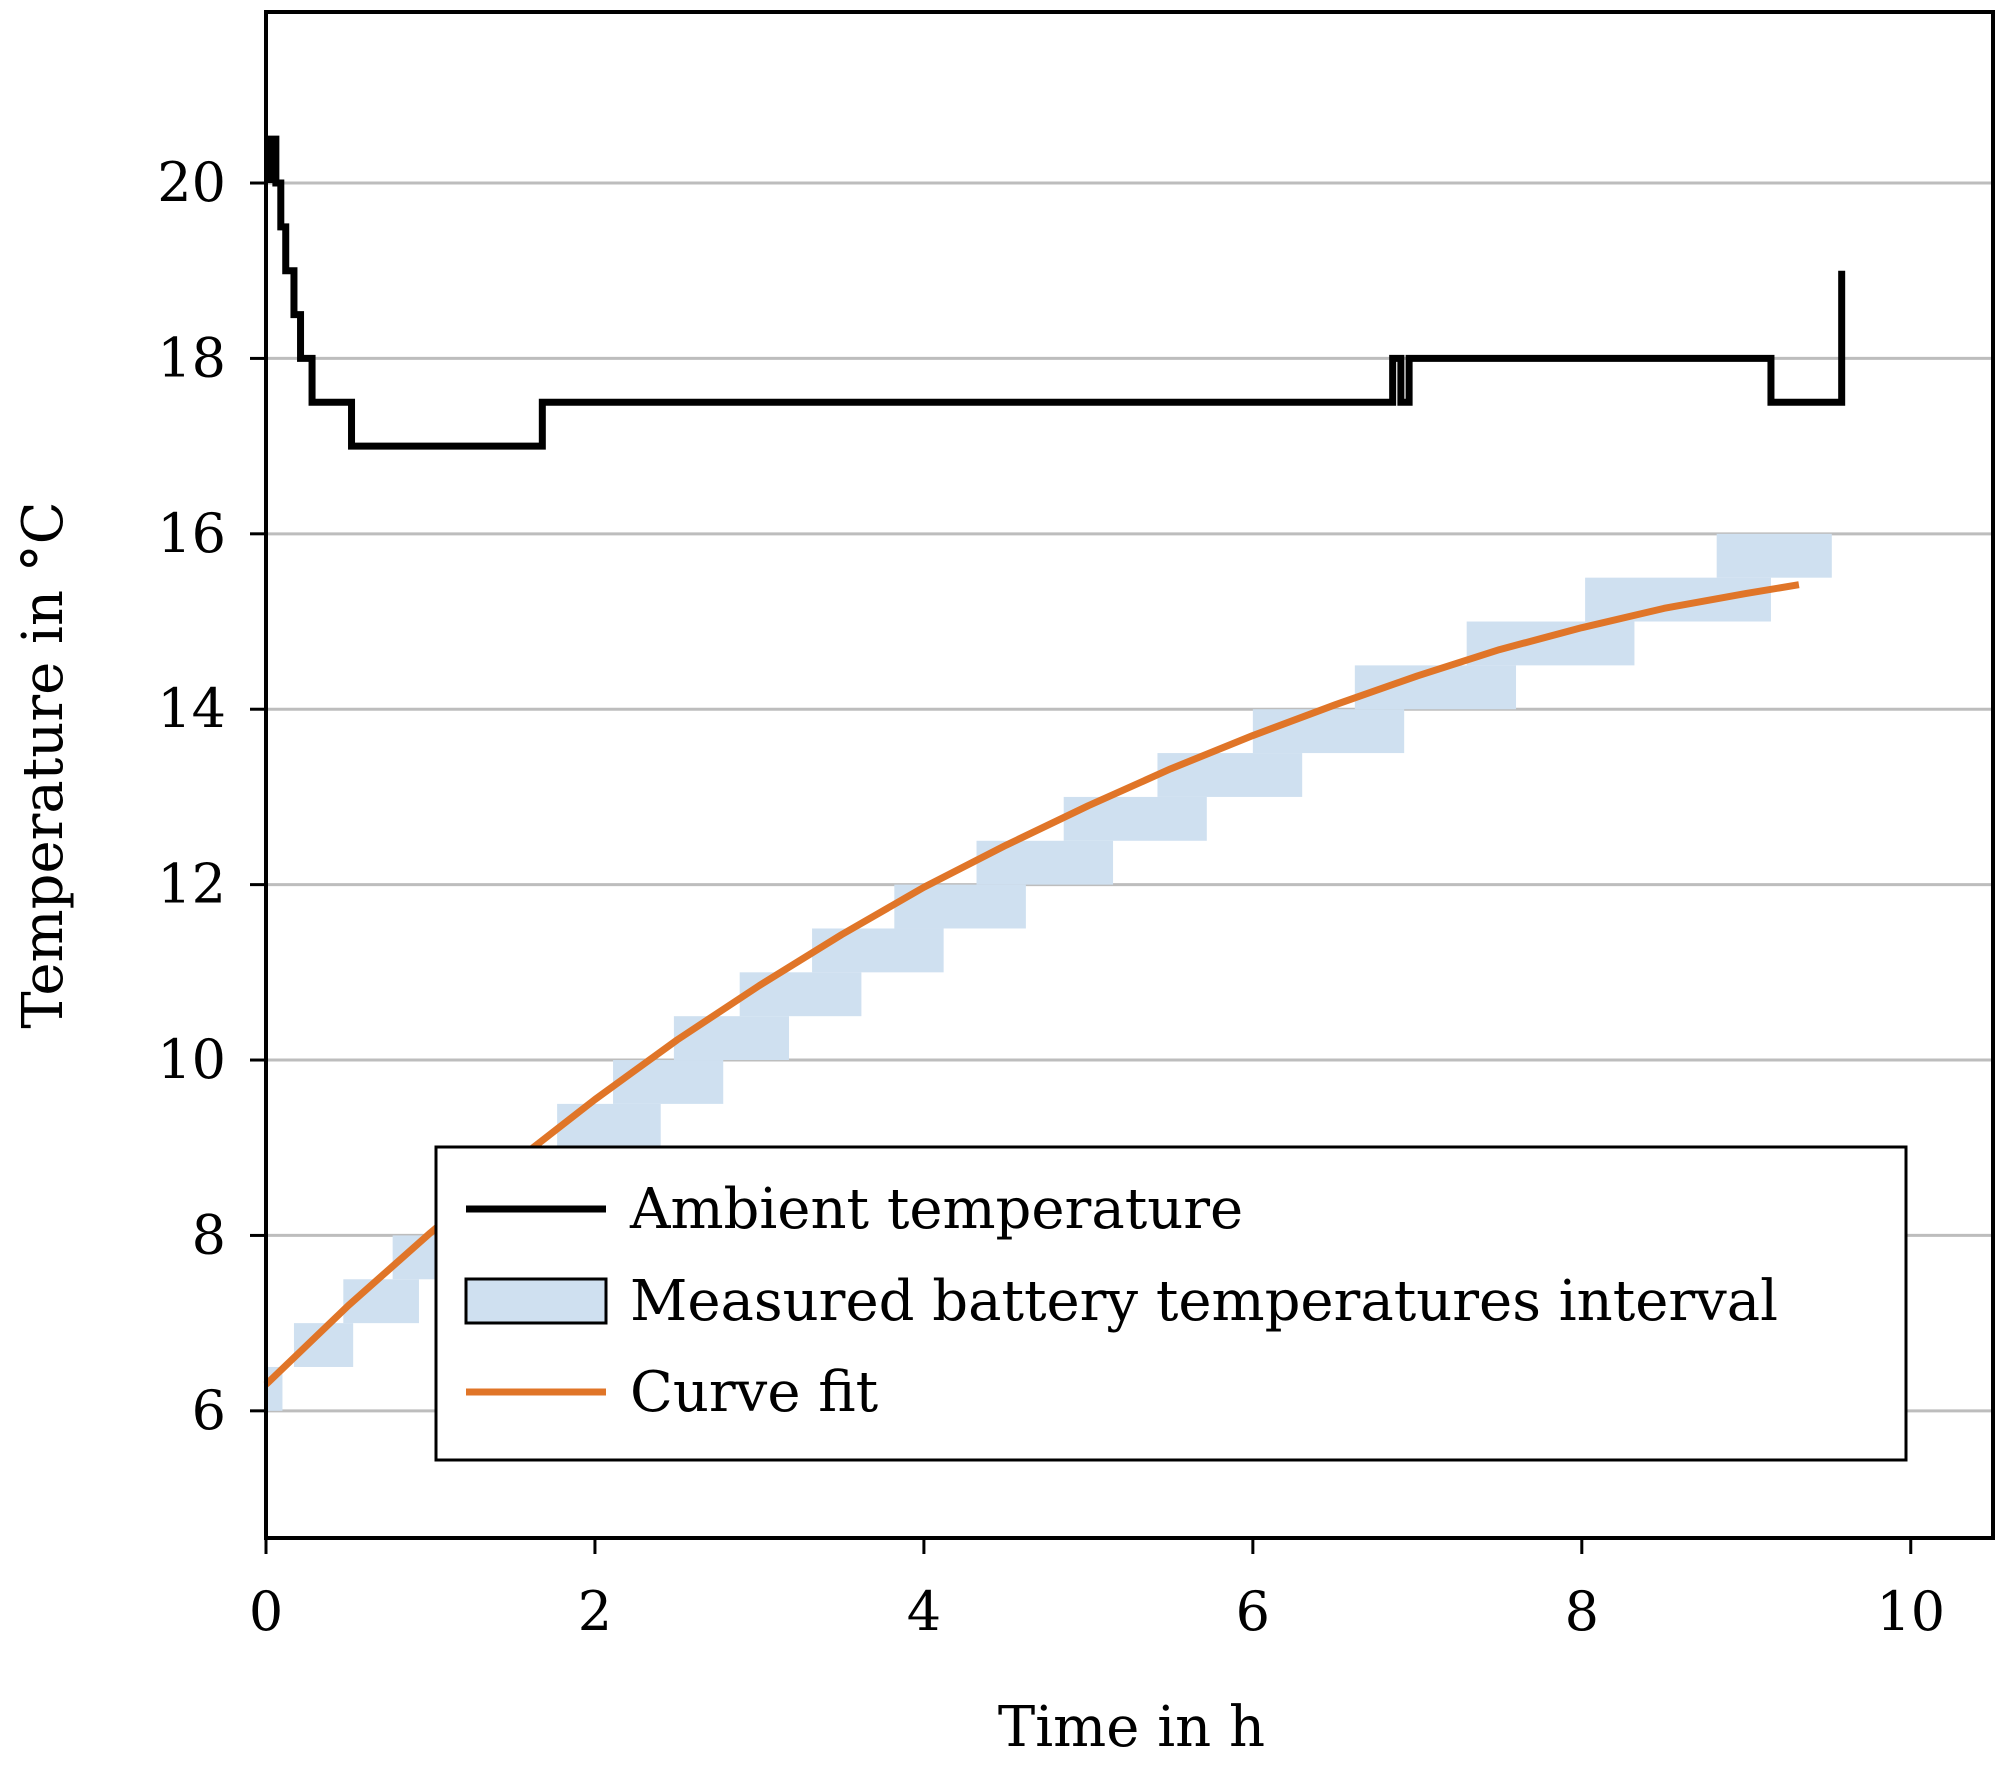 This screenshot has height=1765, width=2003. I want to click on x-tick-label-10: 10, so click(1910, 1611).